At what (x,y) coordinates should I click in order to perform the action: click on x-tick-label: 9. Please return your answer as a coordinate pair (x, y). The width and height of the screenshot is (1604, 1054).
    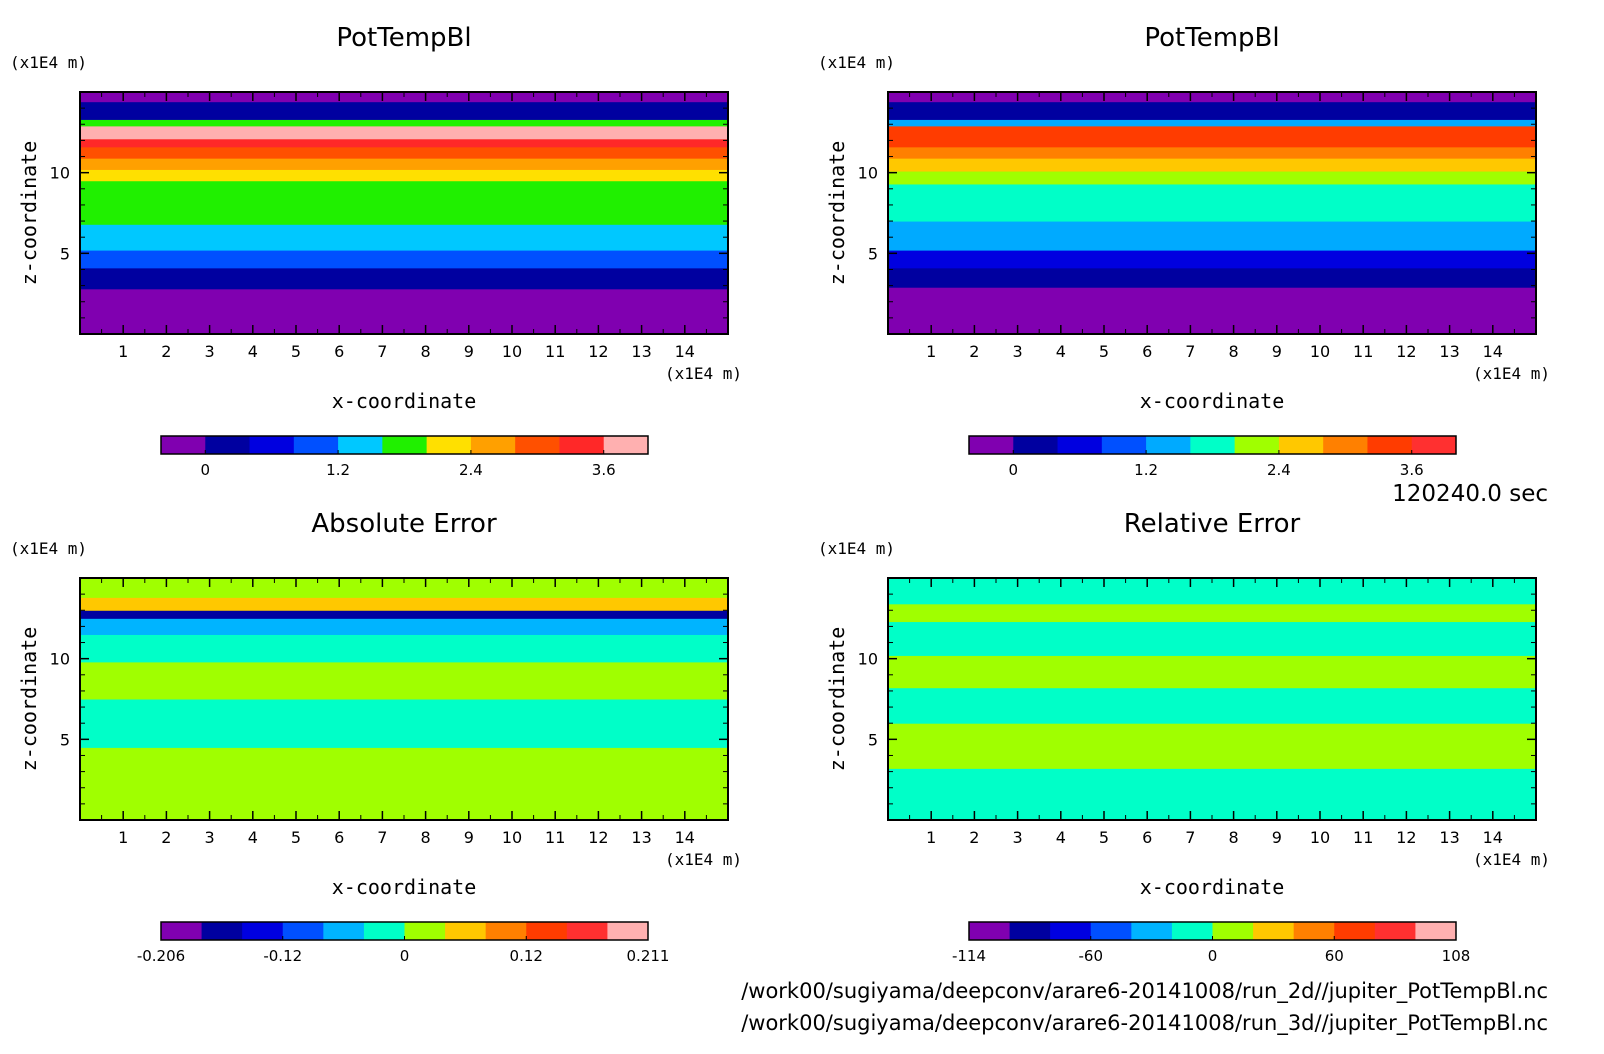
    Looking at the image, I should click on (1277, 837).